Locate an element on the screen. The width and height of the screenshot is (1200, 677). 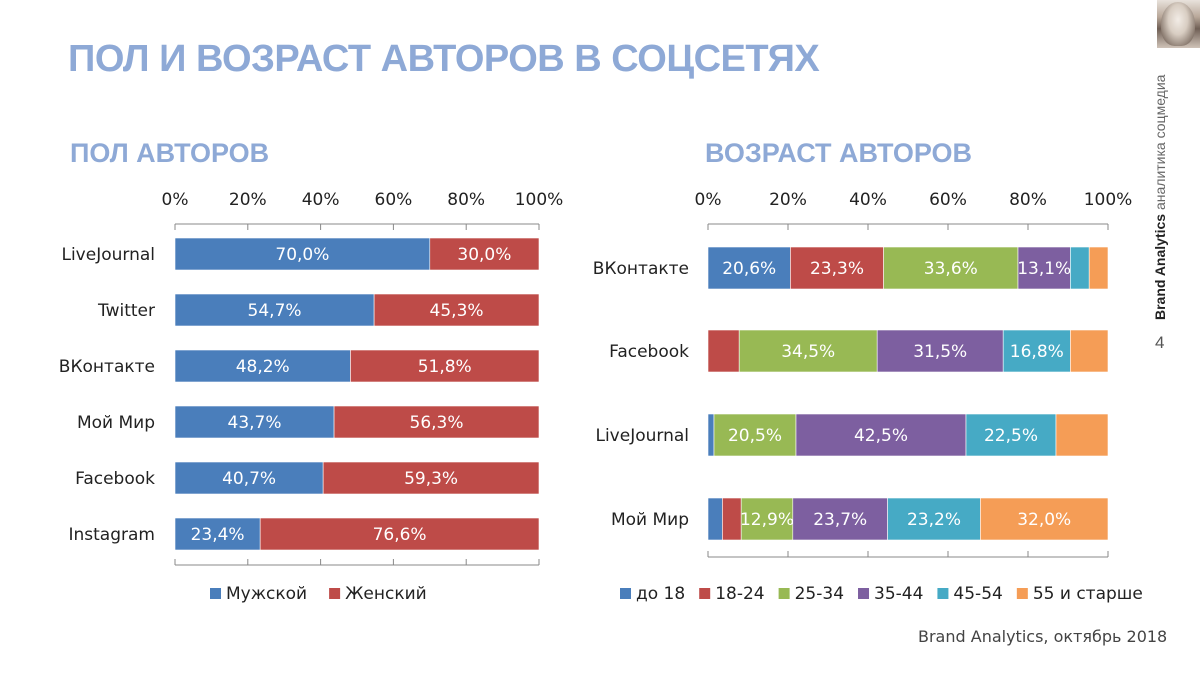
data-label: 13,1% is located at coordinates (1044, 269).